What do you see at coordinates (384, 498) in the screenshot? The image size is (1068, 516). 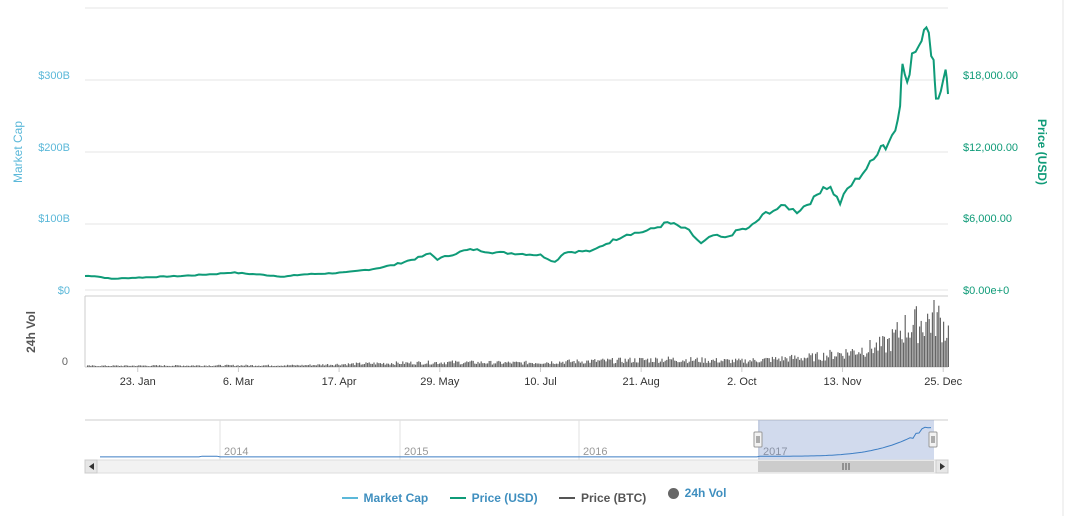 I see `legend-item-market-cap: Market Cap` at bounding box center [384, 498].